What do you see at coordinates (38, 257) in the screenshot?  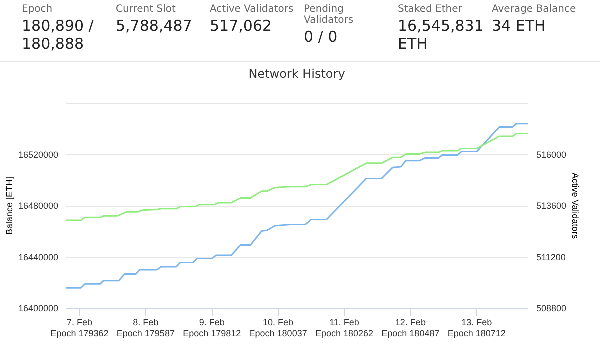 I see `y-tick-label: 16440000` at bounding box center [38, 257].